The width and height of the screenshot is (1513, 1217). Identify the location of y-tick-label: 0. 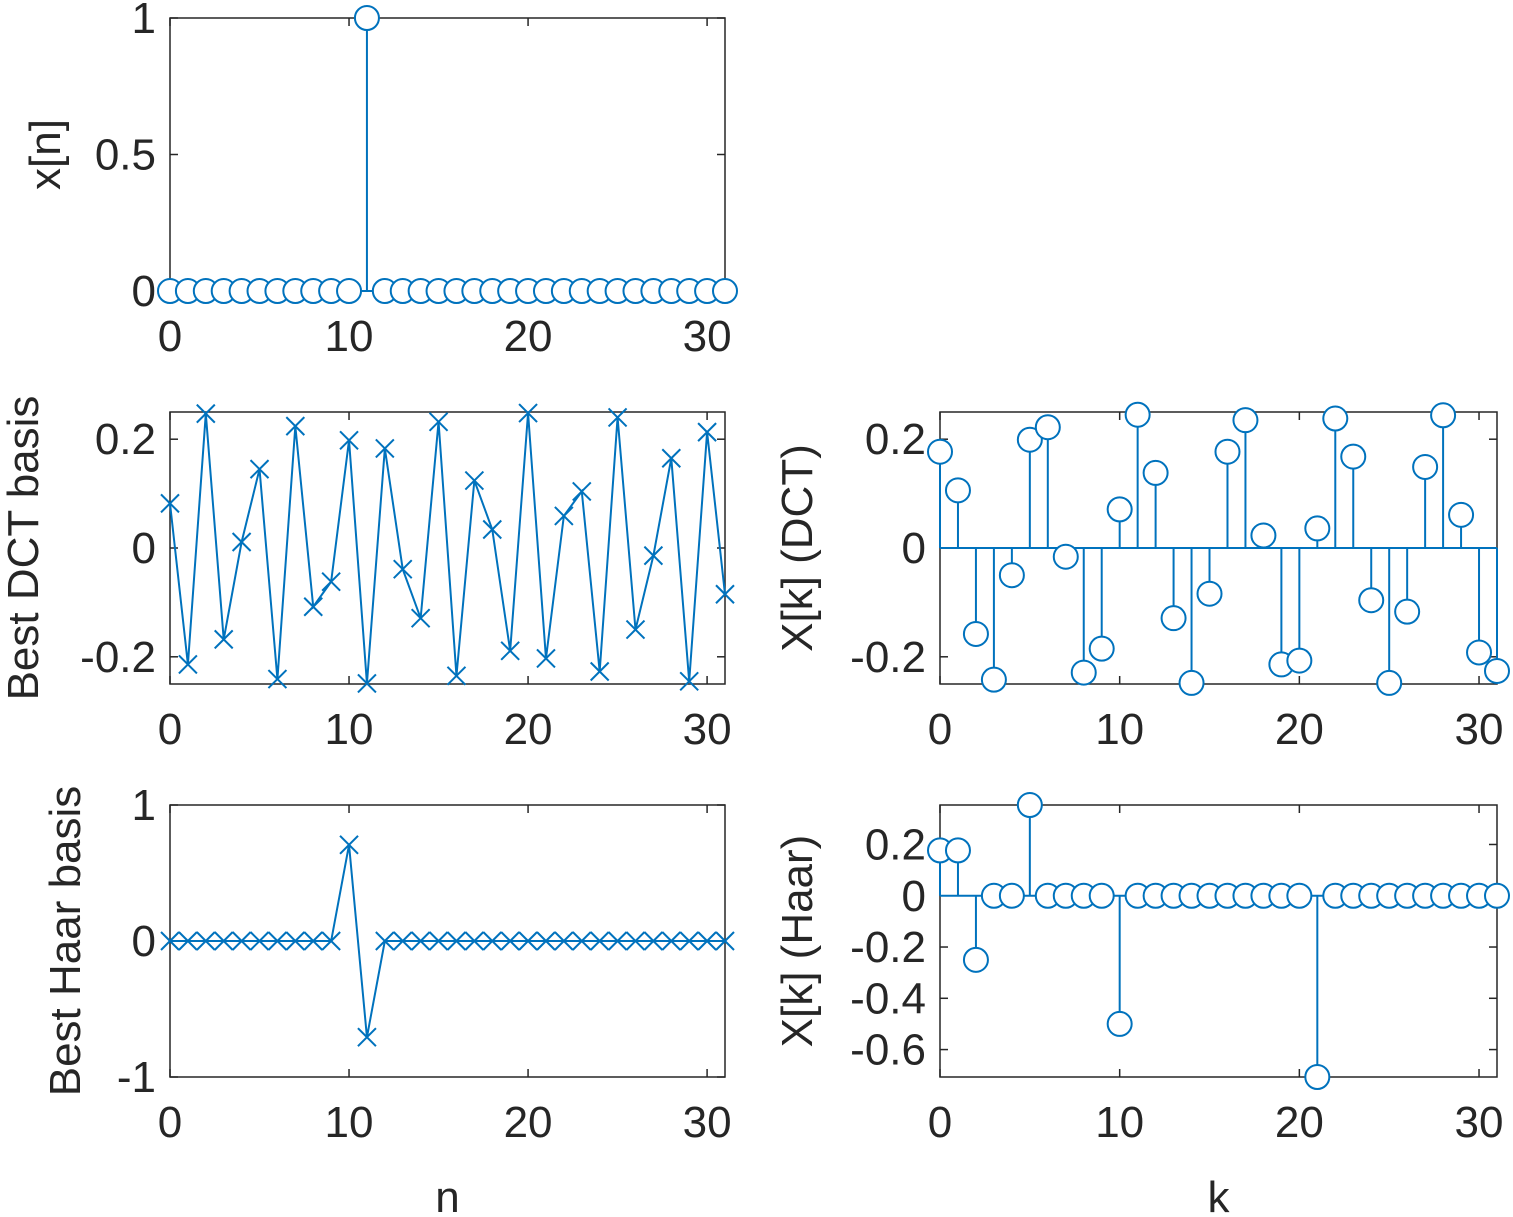
(914, 548).